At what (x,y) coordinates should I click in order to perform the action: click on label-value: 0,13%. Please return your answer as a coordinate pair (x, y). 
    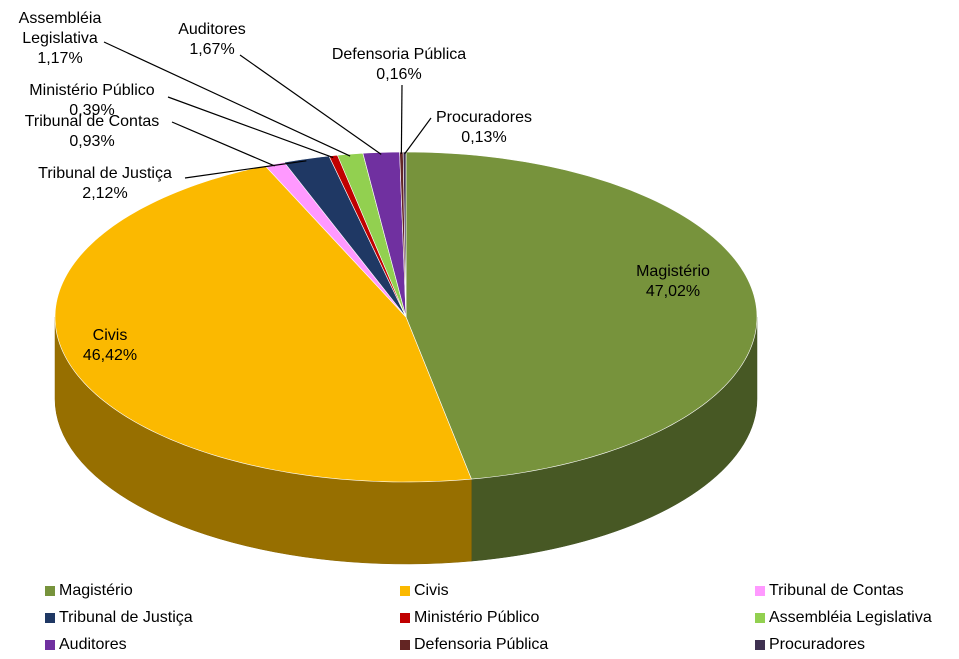
    Looking at the image, I should click on (484, 137).